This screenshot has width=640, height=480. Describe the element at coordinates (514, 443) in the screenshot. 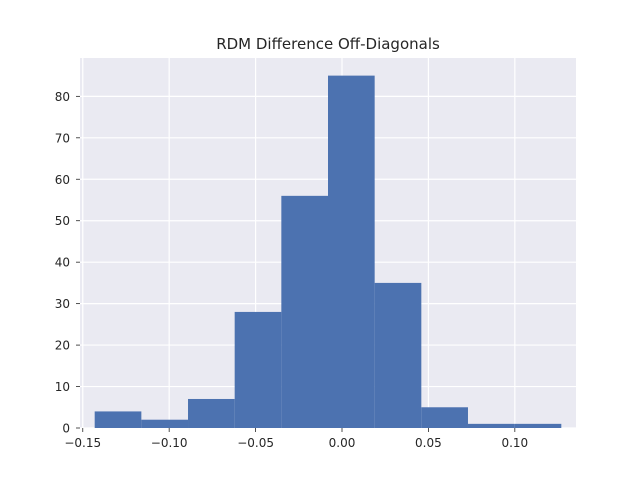

I see `x-tick-label: 0.10` at that location.